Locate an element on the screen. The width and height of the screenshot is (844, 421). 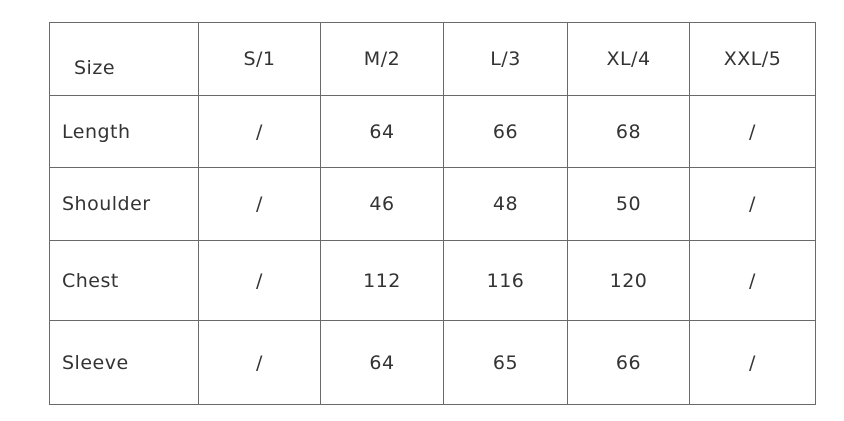
table-cell: 50 is located at coordinates (628, 204).